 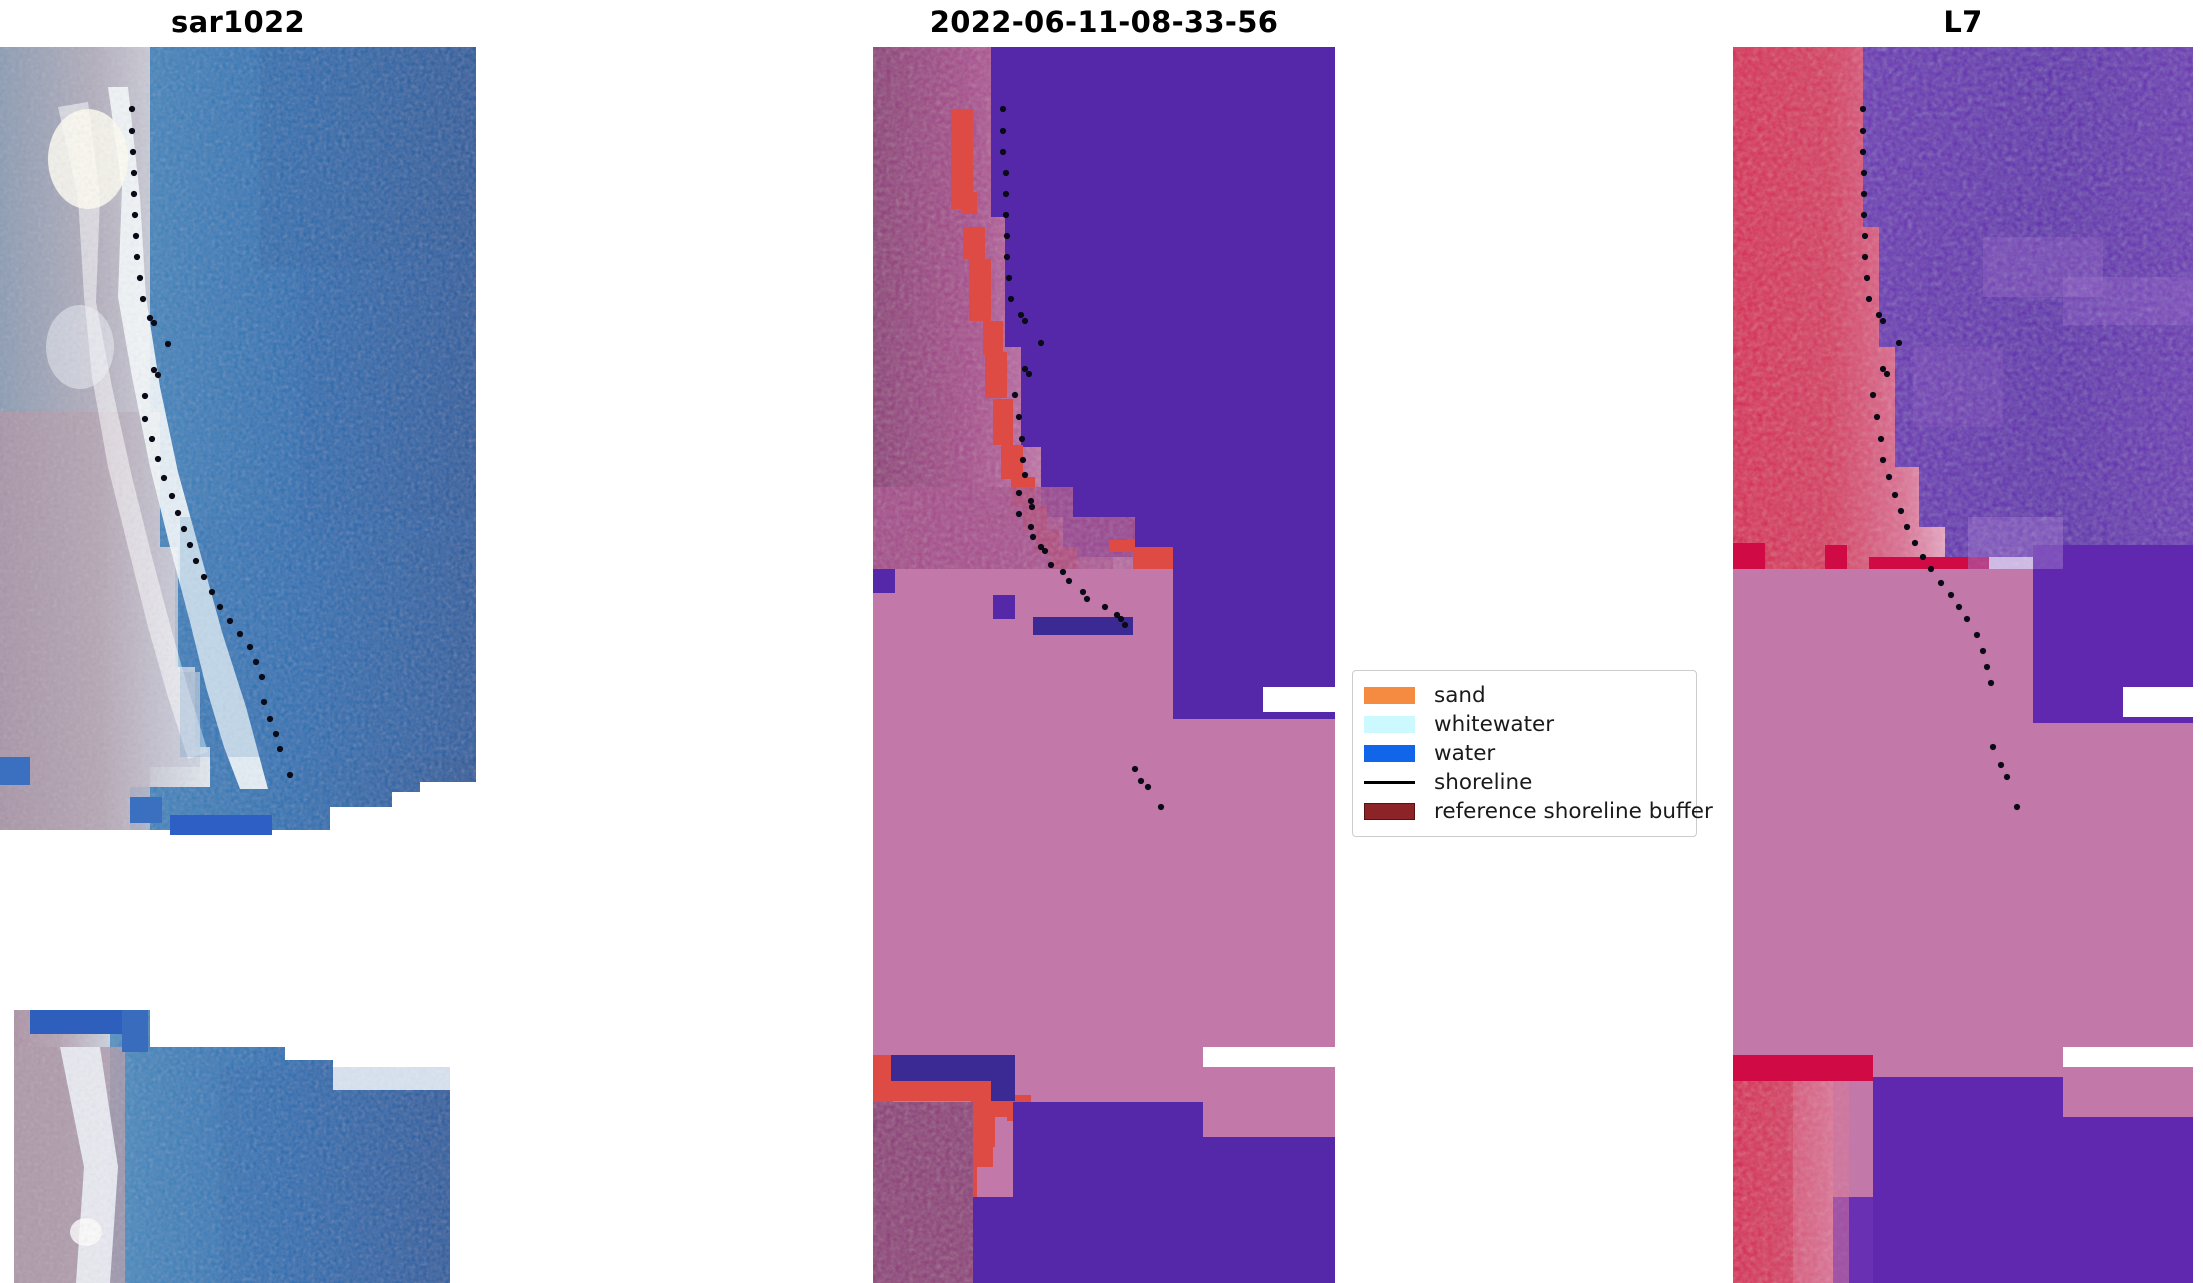 I want to click on shoreline-line-icon, so click(x=1389, y=782).